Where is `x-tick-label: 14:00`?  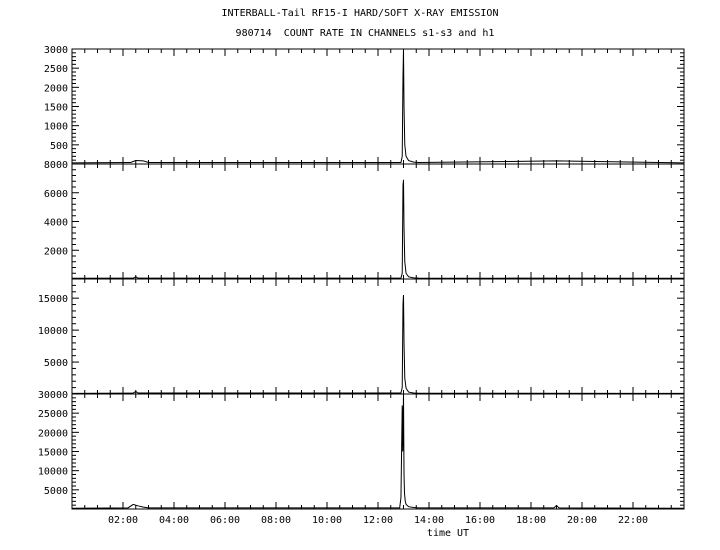 x-tick-label: 14:00 is located at coordinates (429, 520).